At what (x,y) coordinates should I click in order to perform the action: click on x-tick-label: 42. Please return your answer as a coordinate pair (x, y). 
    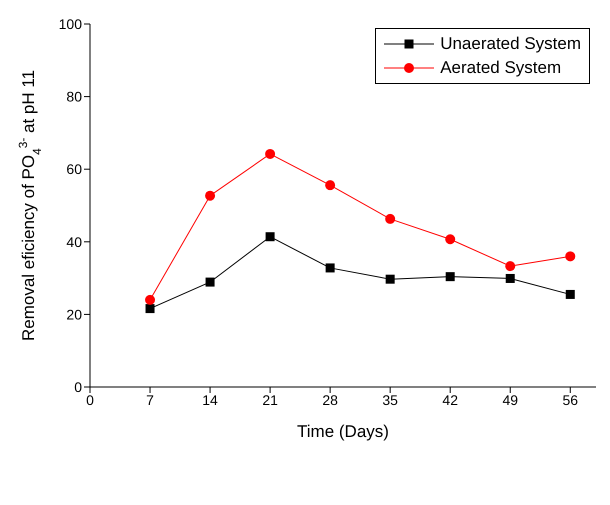
    Looking at the image, I should click on (450, 400).